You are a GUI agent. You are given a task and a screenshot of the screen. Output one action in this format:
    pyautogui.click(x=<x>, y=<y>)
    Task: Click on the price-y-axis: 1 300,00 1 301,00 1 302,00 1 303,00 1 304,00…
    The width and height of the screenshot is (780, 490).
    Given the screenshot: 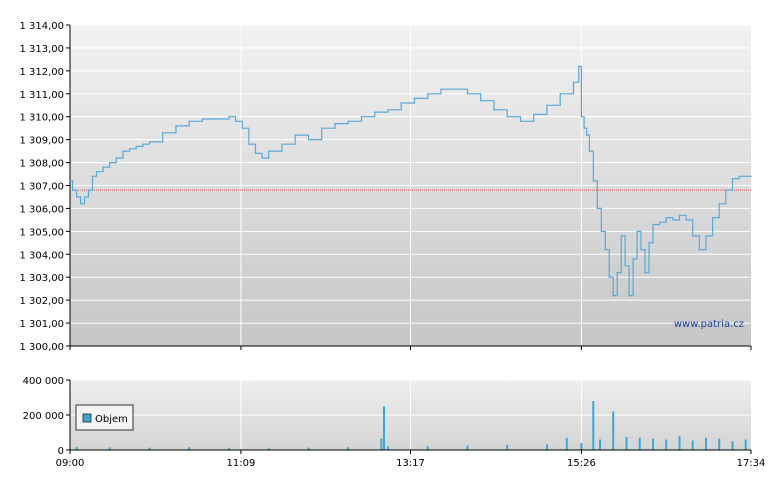 What is the action you would take?
    pyautogui.click(x=44, y=187)
    